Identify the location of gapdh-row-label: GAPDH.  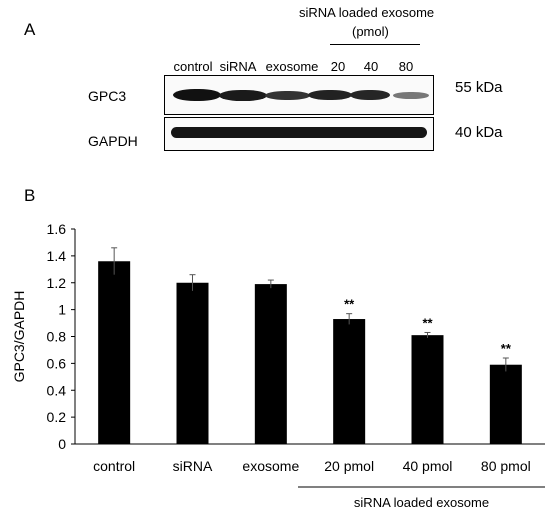
(113, 141).